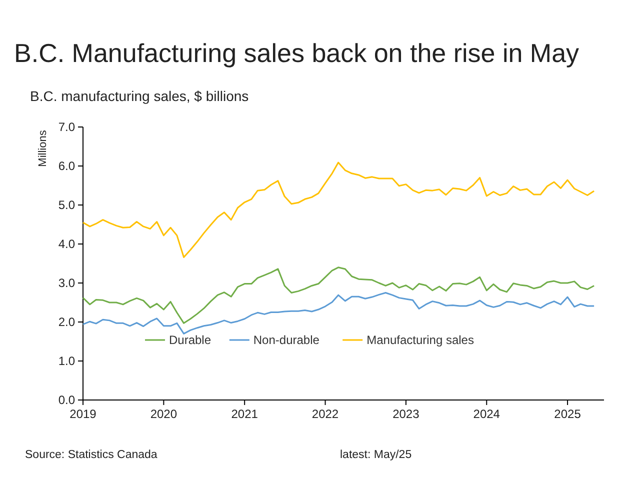  What do you see at coordinates (67, 283) in the screenshot?
I see `y-tick-label: 3.0` at bounding box center [67, 283].